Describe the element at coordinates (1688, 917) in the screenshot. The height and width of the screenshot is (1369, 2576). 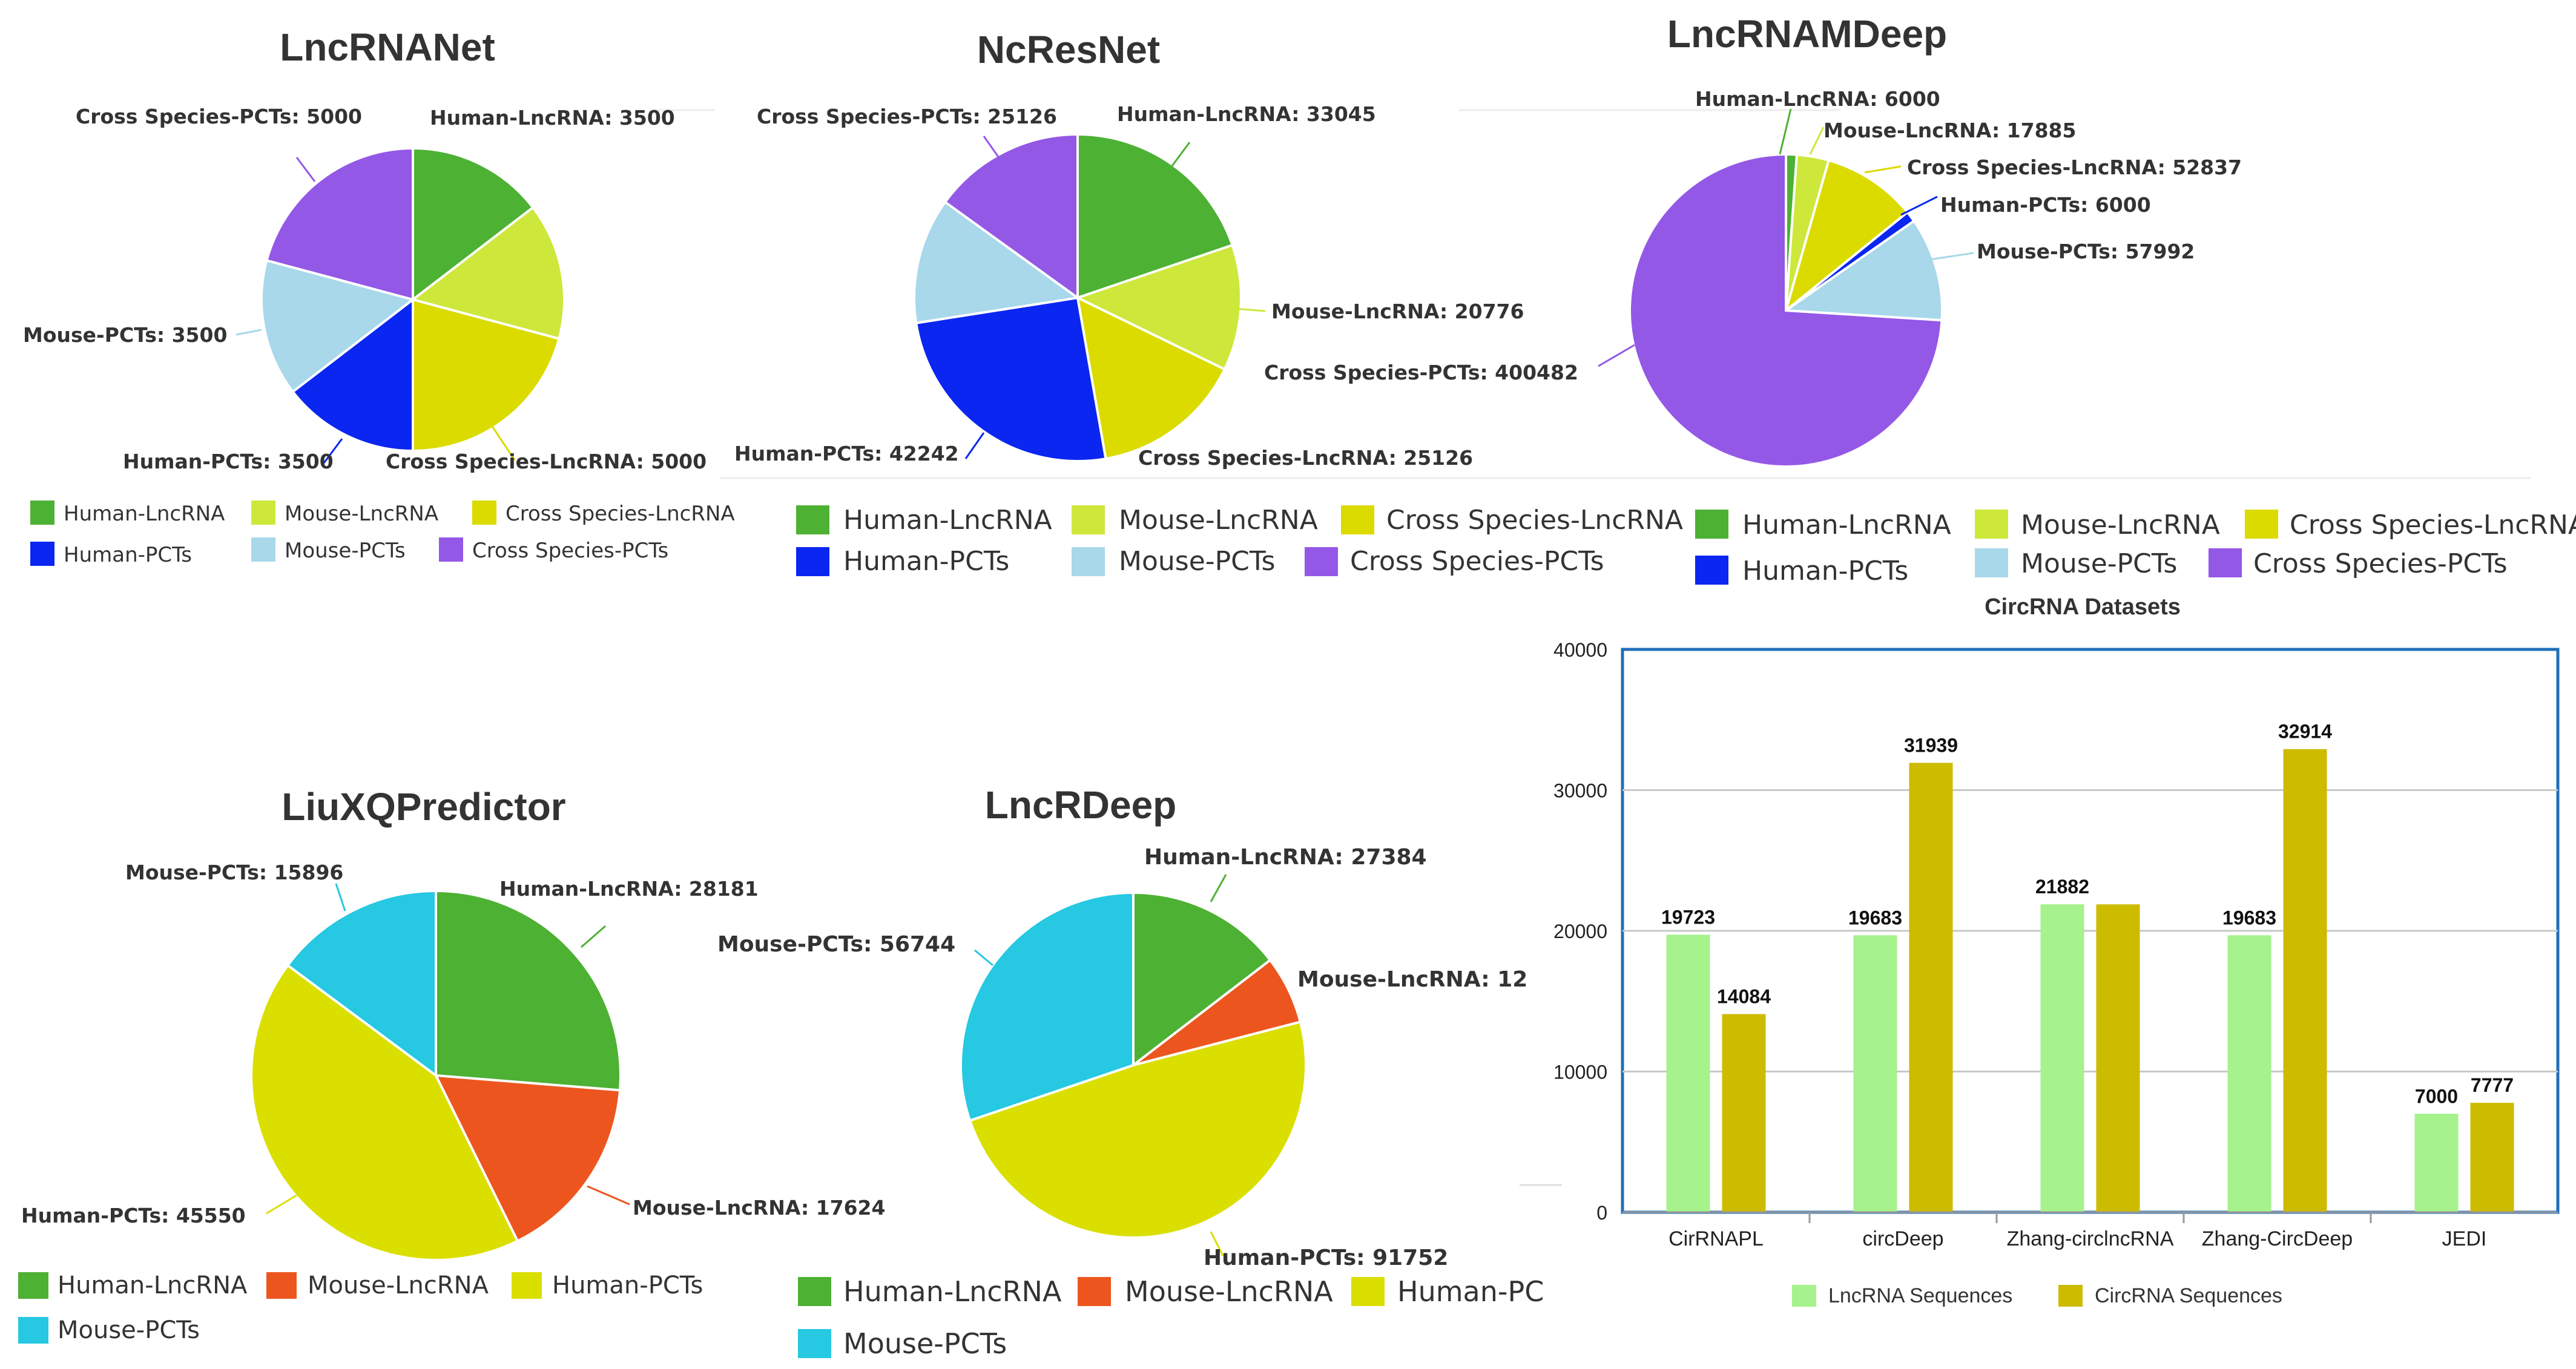
I see `bar-value-label: 19723` at that location.